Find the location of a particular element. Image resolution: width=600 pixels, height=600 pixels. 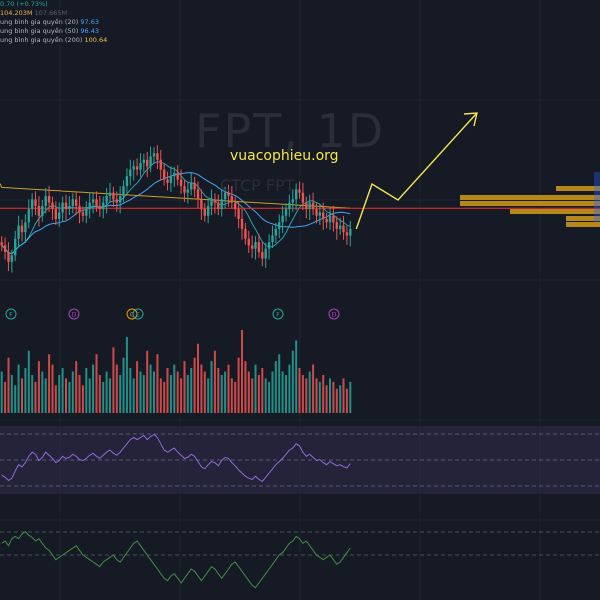

ma20-line is located at coordinates (176, 213).